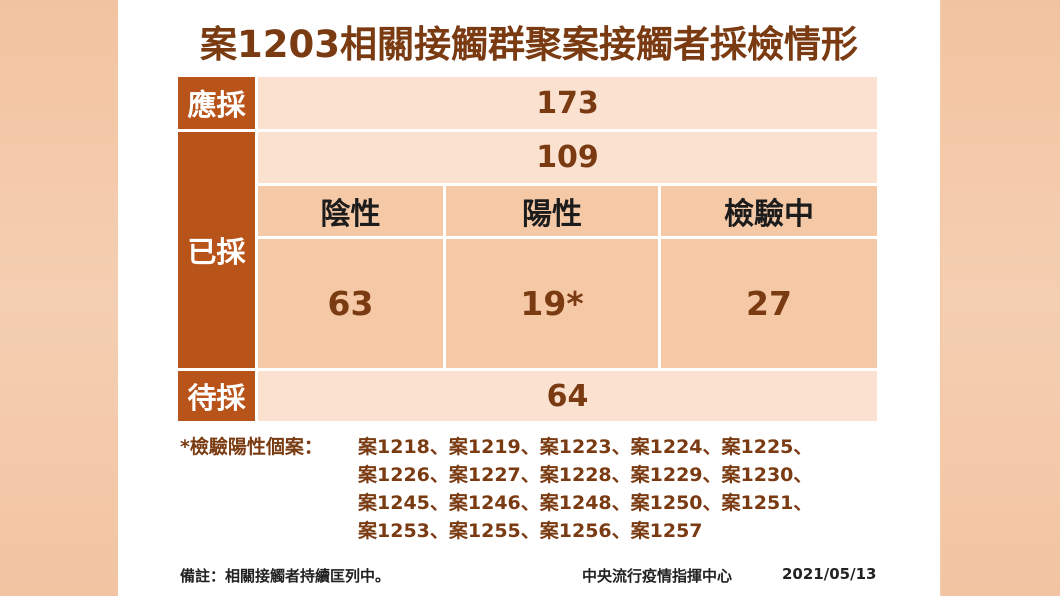 The height and width of the screenshot is (596, 1060). I want to click on positive-header: 陽性, so click(552, 211).